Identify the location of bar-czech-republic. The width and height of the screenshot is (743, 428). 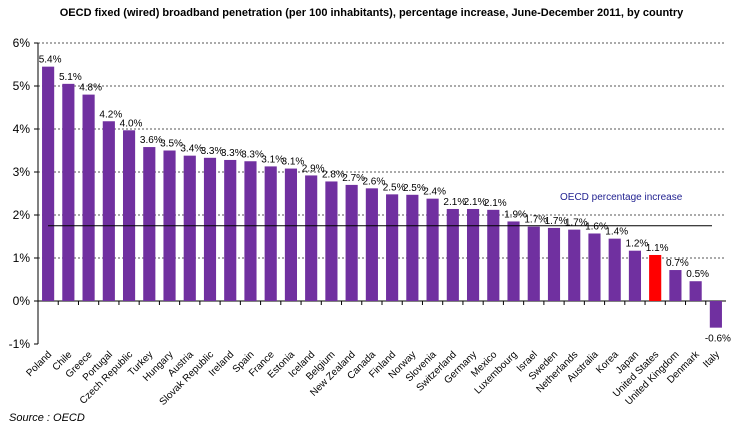
(129, 215).